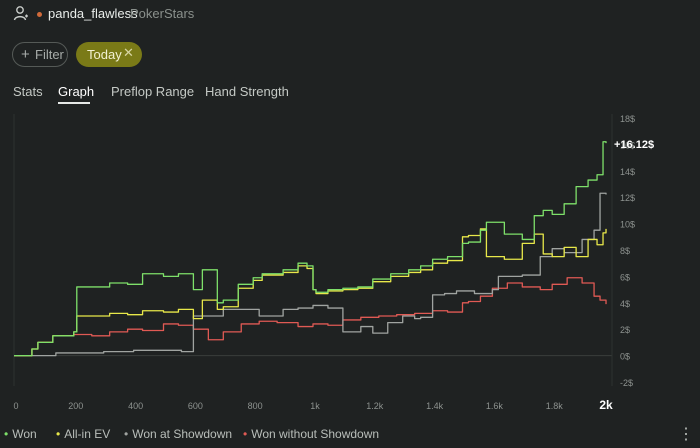 This screenshot has width=700, height=448. What do you see at coordinates (15, 406) in the screenshot?
I see `x-tick-label: 0` at bounding box center [15, 406].